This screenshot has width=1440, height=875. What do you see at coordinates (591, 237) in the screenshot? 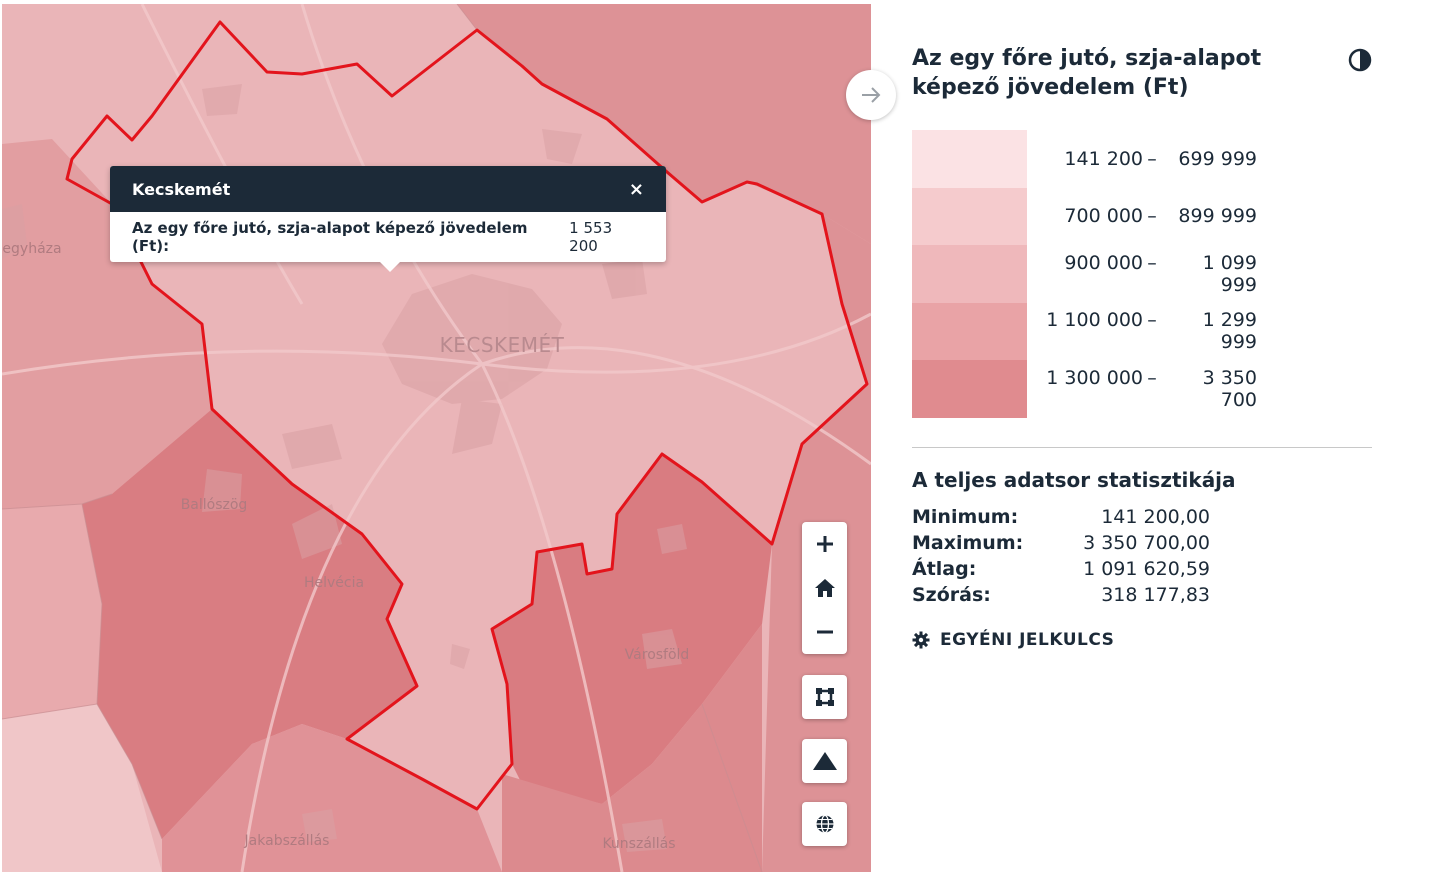
I see `popup-field-value: 1 553 200` at bounding box center [591, 237].